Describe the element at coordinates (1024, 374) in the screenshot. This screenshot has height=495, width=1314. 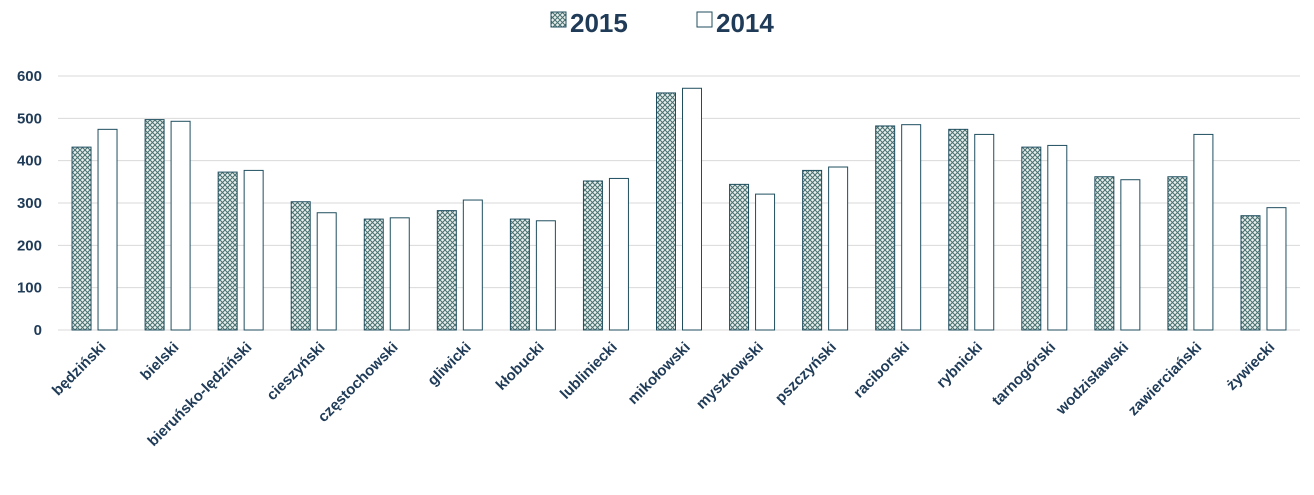
I see `x-tick-label: tarnogórski` at that location.